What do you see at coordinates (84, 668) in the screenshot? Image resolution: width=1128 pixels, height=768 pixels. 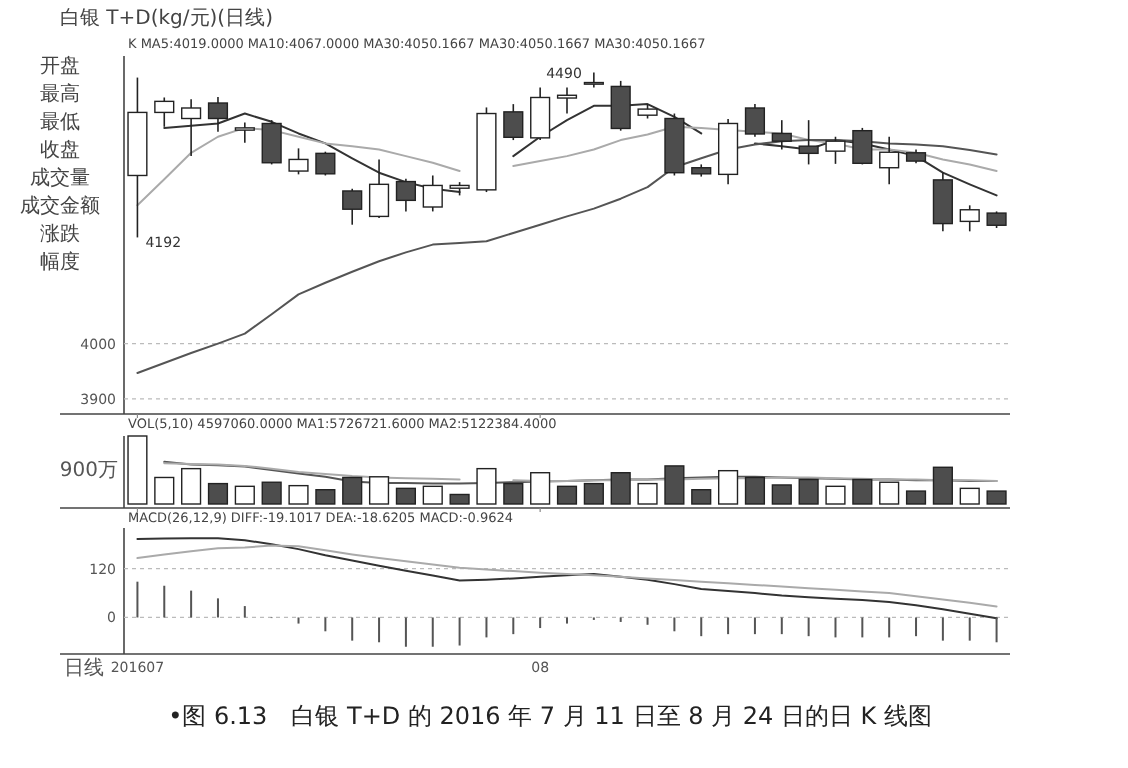 I see `x-axis-title: 日线` at bounding box center [84, 668].